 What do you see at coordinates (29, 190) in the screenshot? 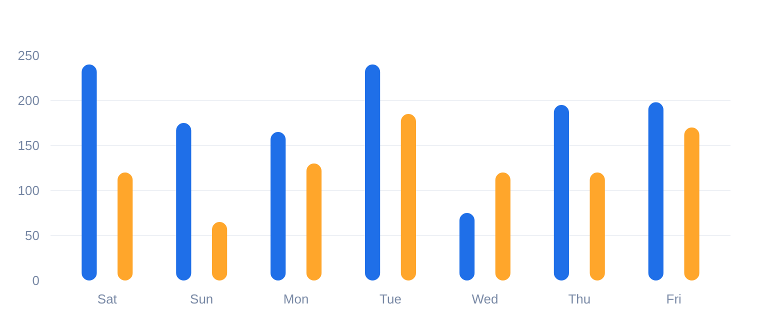
I see `y-tick-label: 100` at bounding box center [29, 190].